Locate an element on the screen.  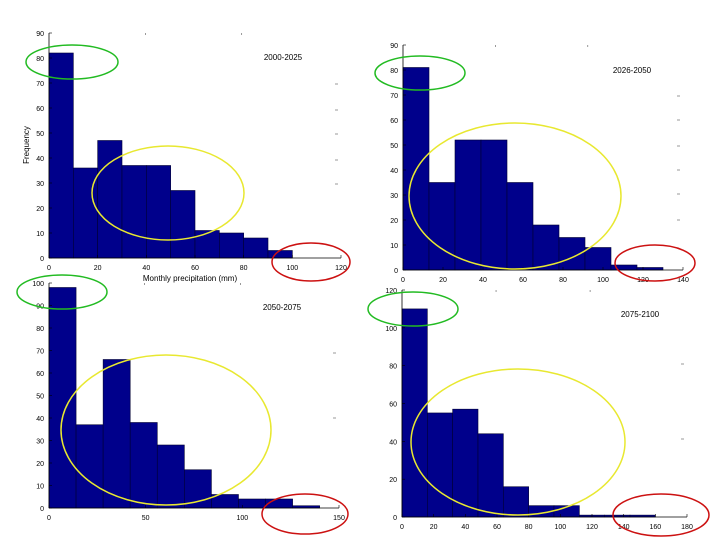
chart-title: 2000-2025 is located at coordinates (283, 57).